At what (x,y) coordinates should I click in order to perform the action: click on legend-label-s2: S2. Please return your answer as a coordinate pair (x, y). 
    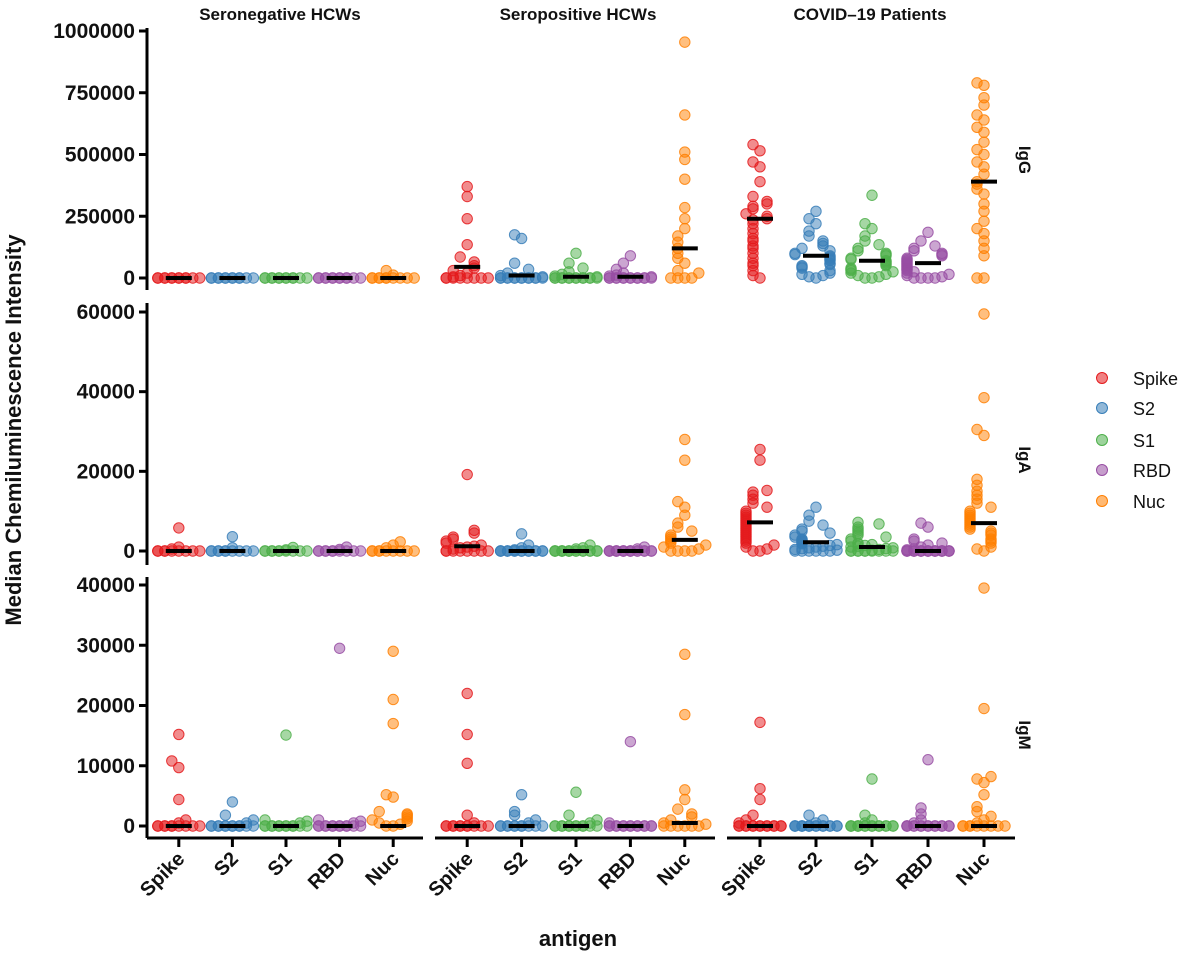
    Looking at the image, I should click on (1144, 409).